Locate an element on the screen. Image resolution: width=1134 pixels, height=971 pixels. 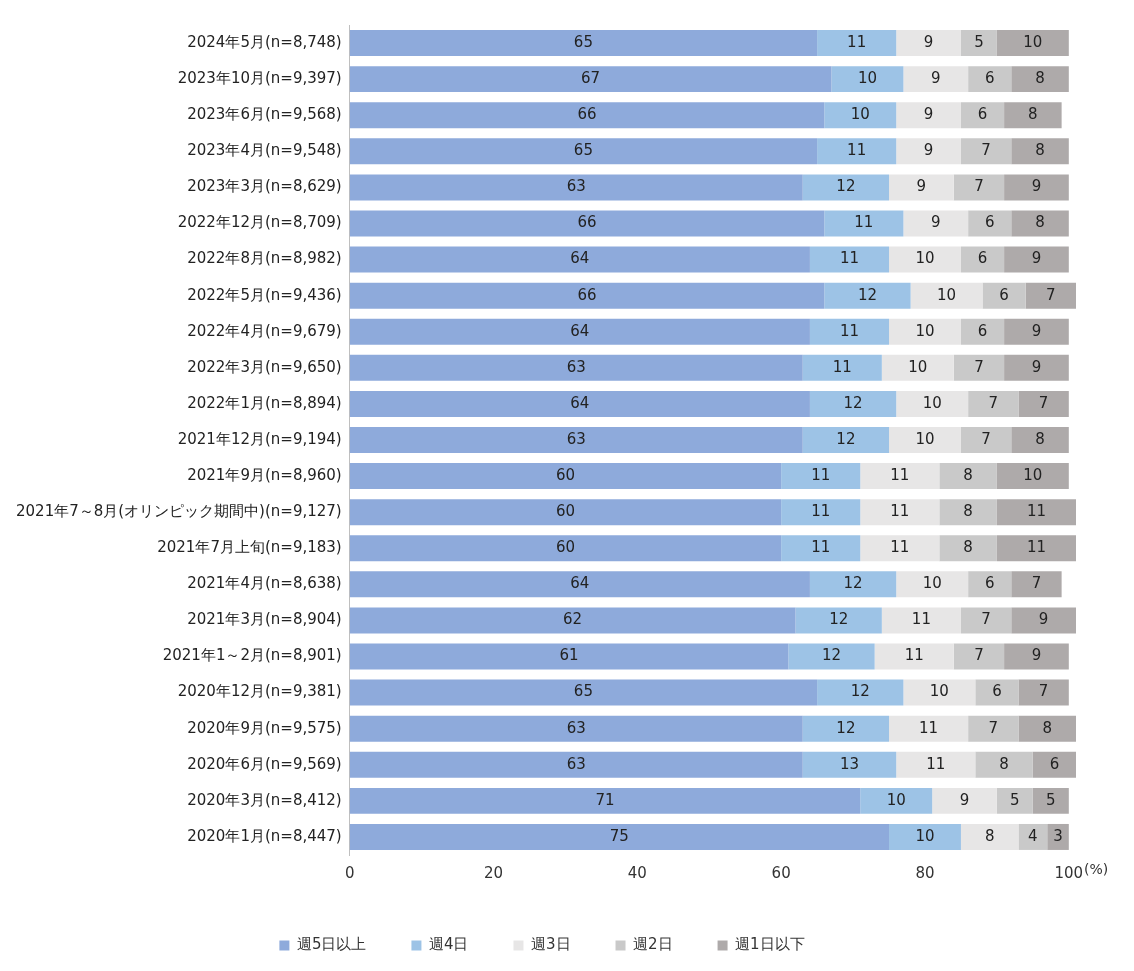
legend-label: 週4日 is located at coordinates (448, 944).